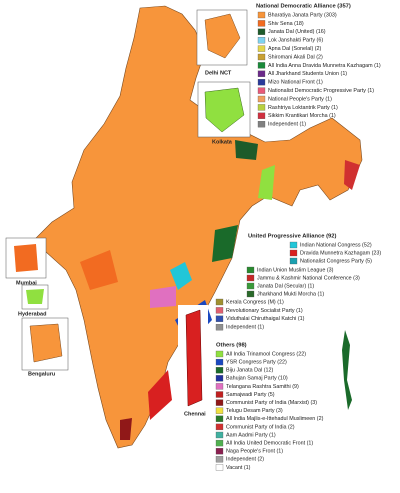 The image size is (400, 493). What do you see at coordinates (295, 83) in the screenshot?
I see `legend-label: Mizo National Front (1)` at bounding box center [295, 83].